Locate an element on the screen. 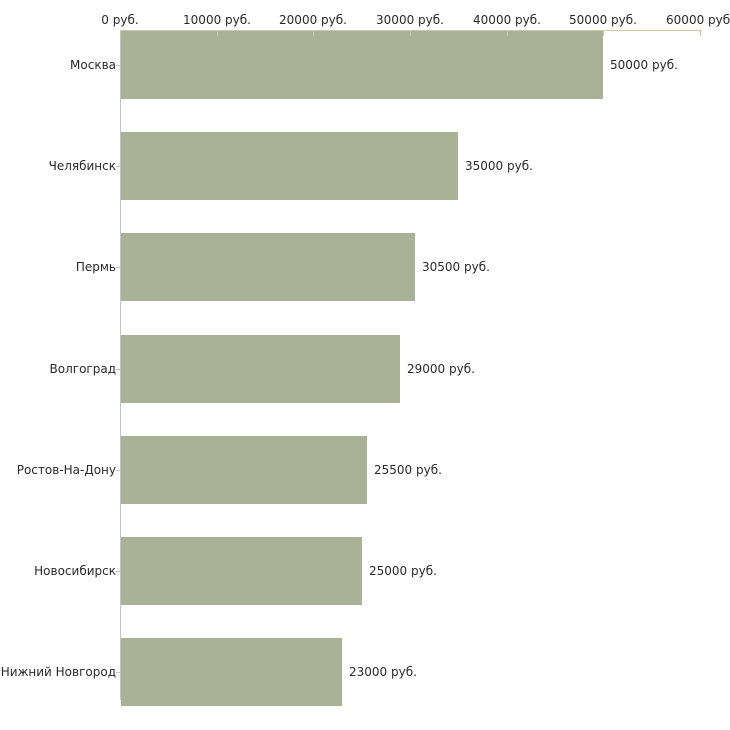 Image resolution: width=730 pixels, height=730 pixels. value-label: 23000 руб. is located at coordinates (383, 672).